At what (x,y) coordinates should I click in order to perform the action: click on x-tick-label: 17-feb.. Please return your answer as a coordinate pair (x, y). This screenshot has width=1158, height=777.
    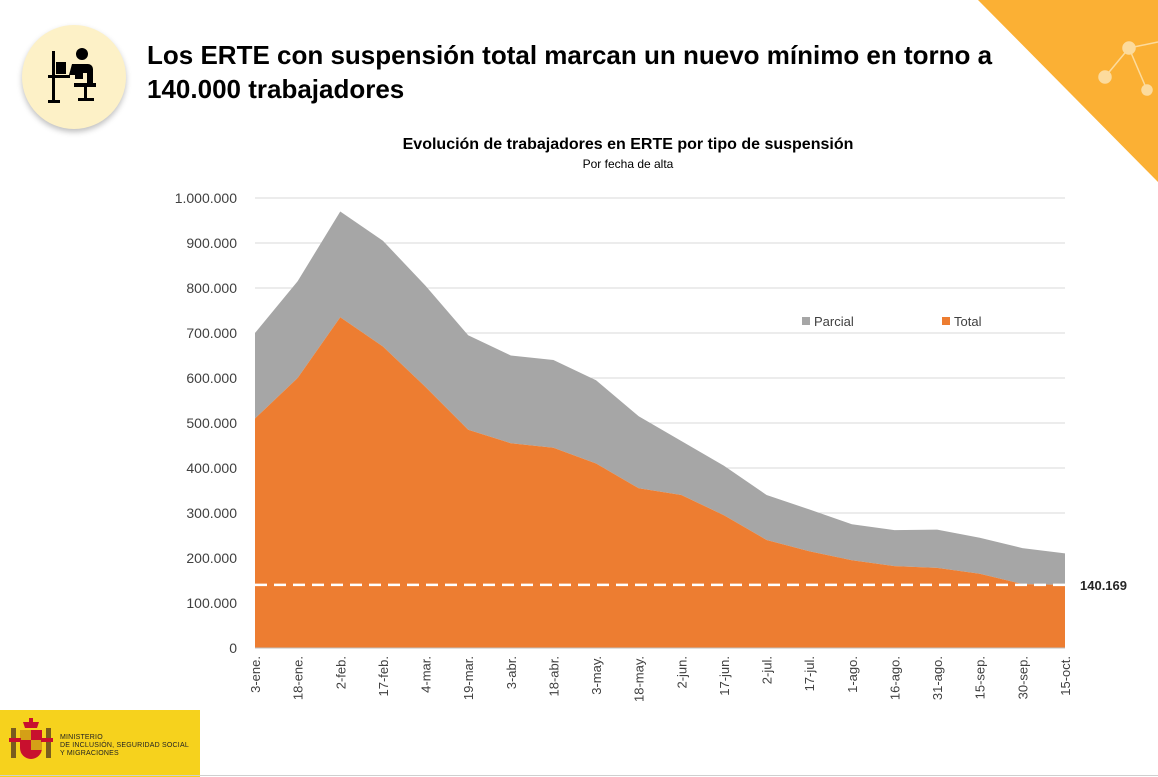
    Looking at the image, I should click on (383, 676).